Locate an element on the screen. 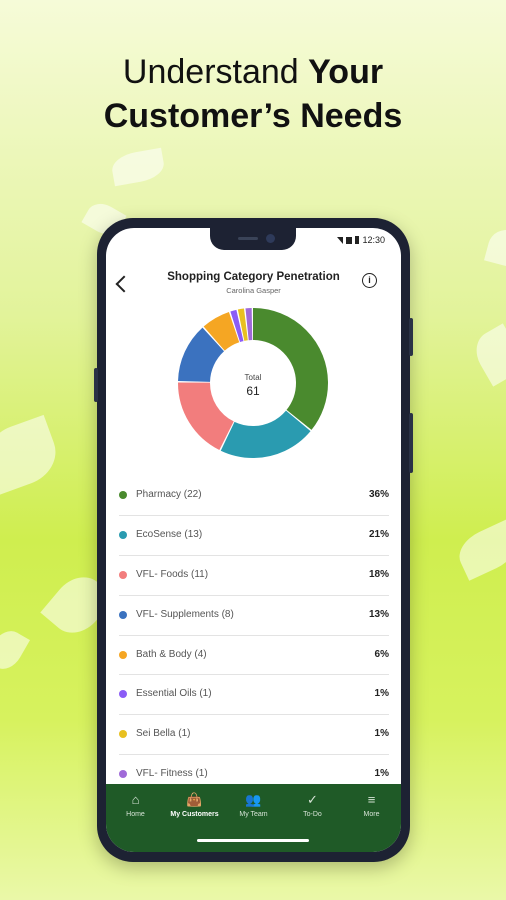 This screenshot has width=506, height=900. nav-item-more: ≡ More is located at coordinates (371, 805).